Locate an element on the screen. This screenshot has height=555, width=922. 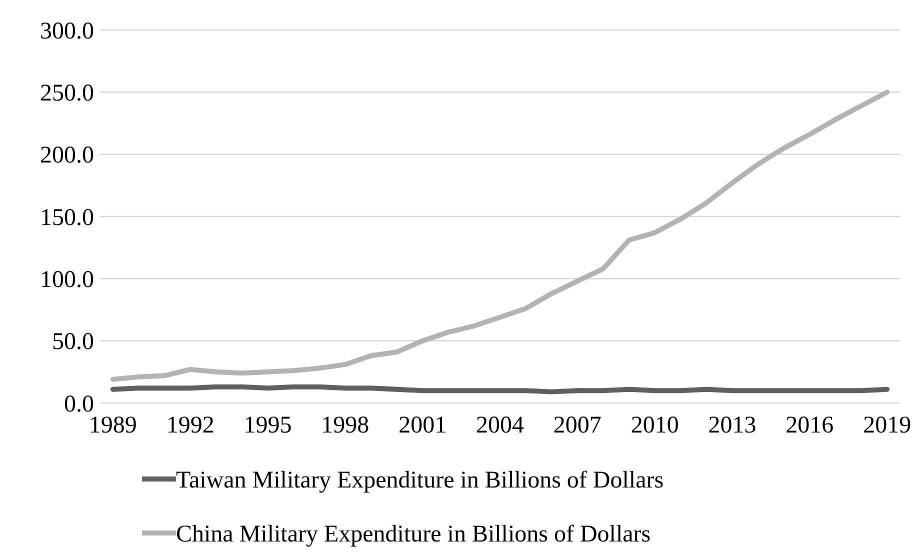
x-tick-label: 1995 is located at coordinates (268, 425).